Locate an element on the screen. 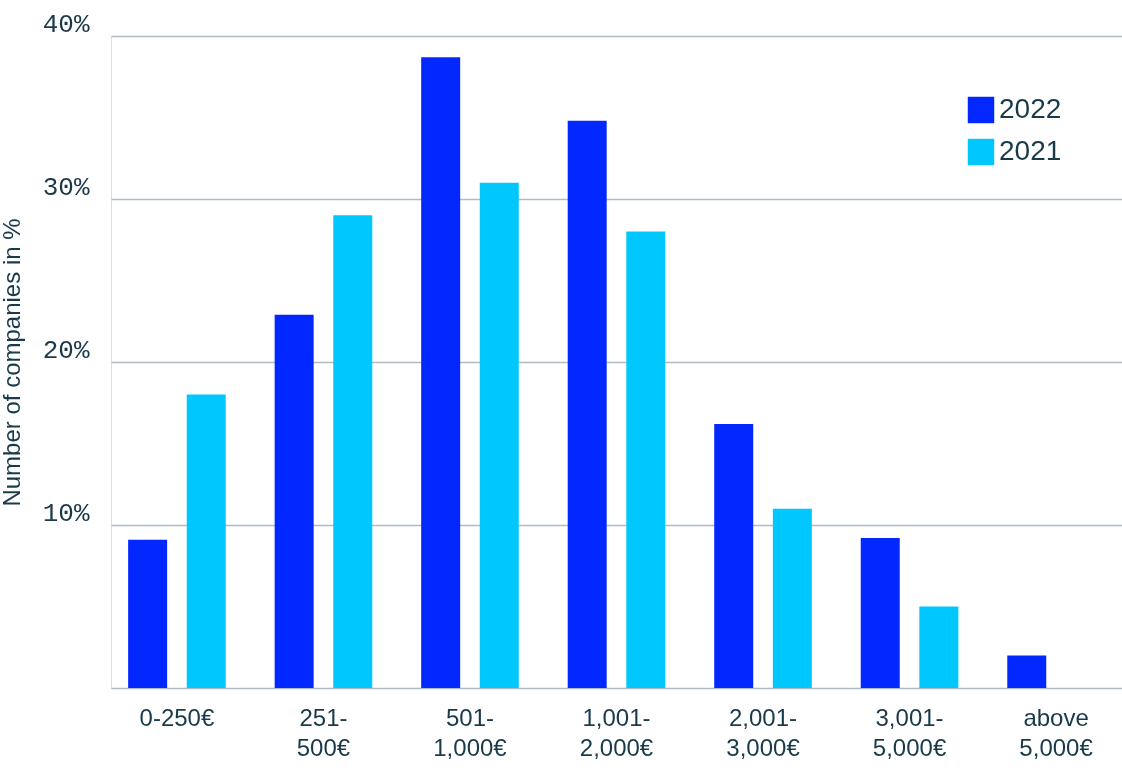  x-tick-label: 0-250€ is located at coordinates (177, 717).